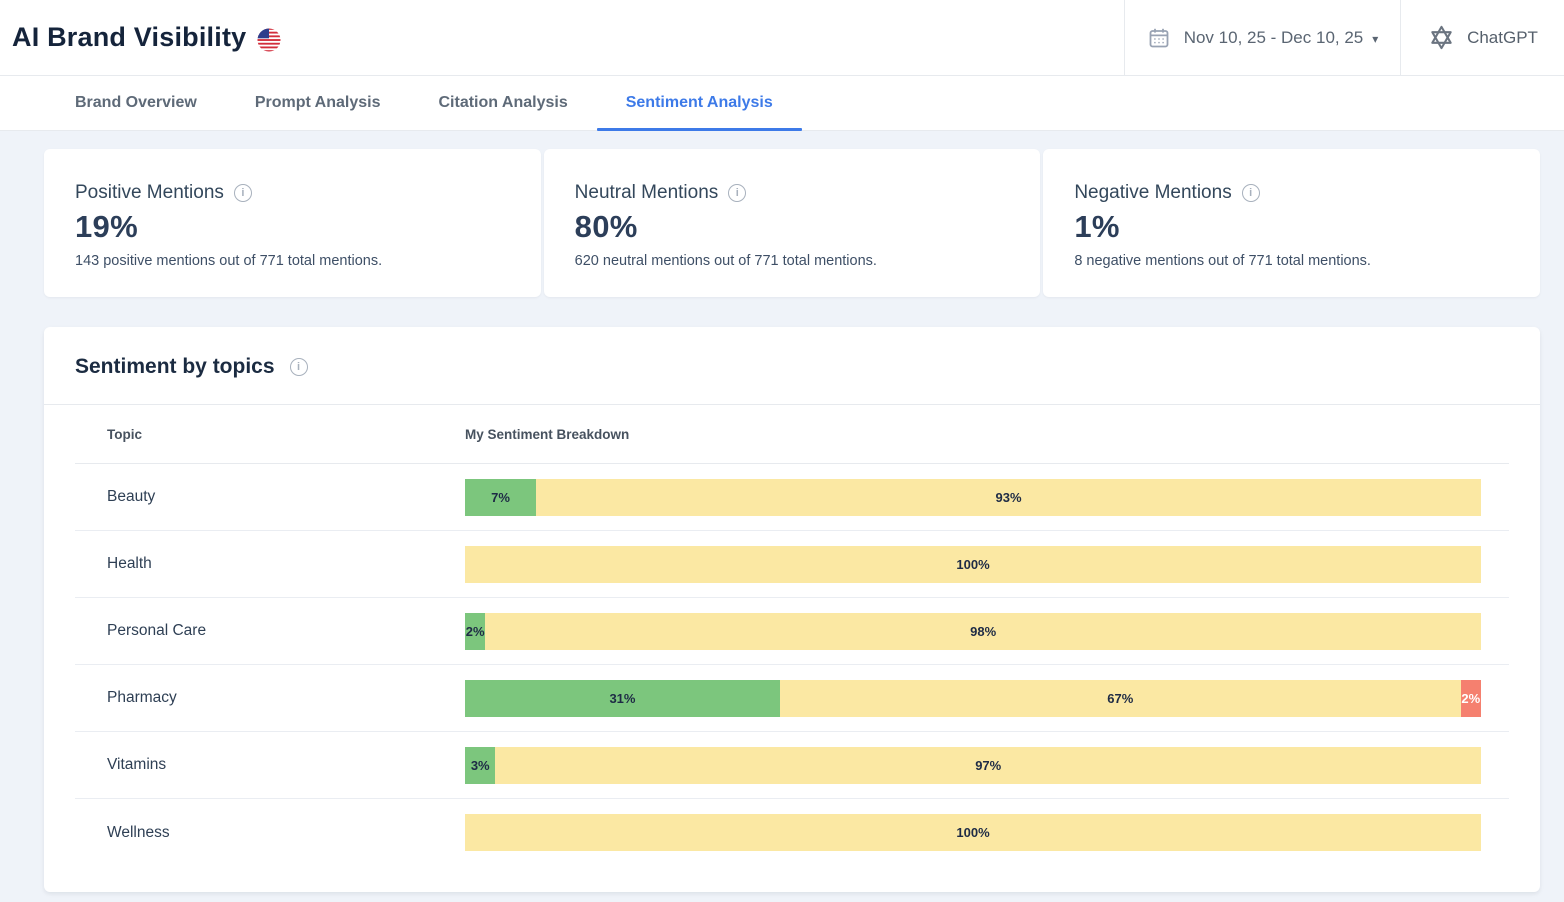 This screenshot has height=902, width=1564. Describe the element at coordinates (129, 563) in the screenshot. I see `topic-label: Health` at that location.